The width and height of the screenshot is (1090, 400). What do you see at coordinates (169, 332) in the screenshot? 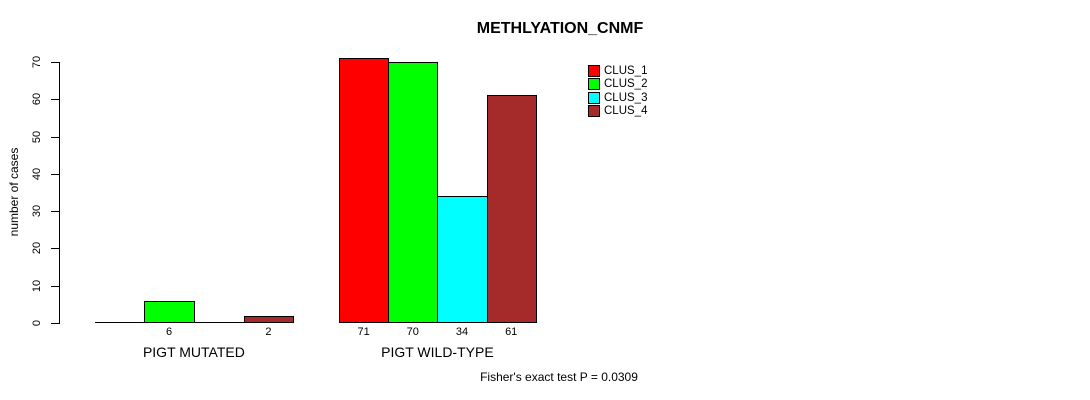
I see `bar-value-label: 6` at bounding box center [169, 332].